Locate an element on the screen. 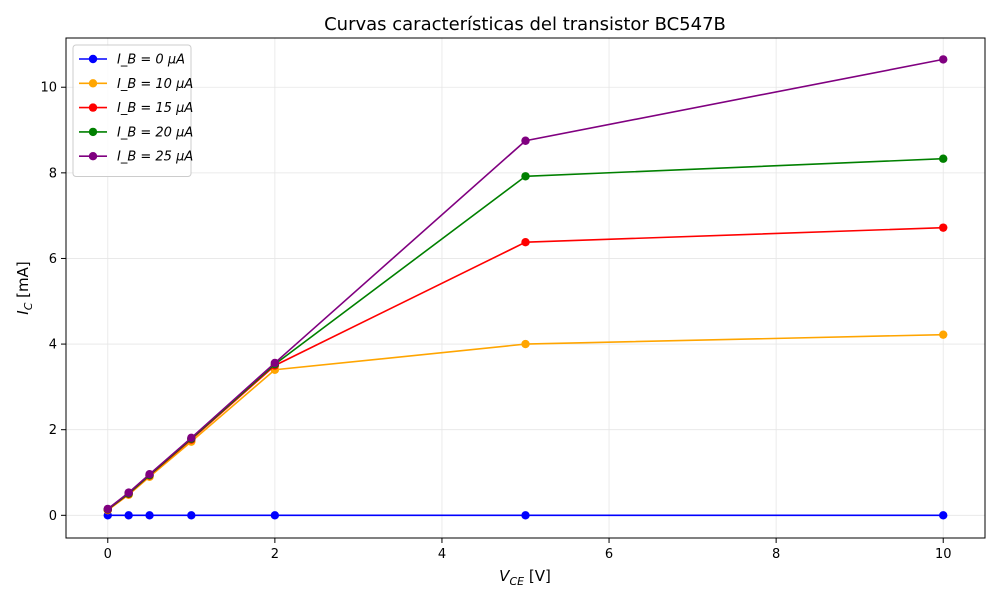 This screenshot has height=600, width=1000. y-tick-label: 2 is located at coordinates (53, 430).